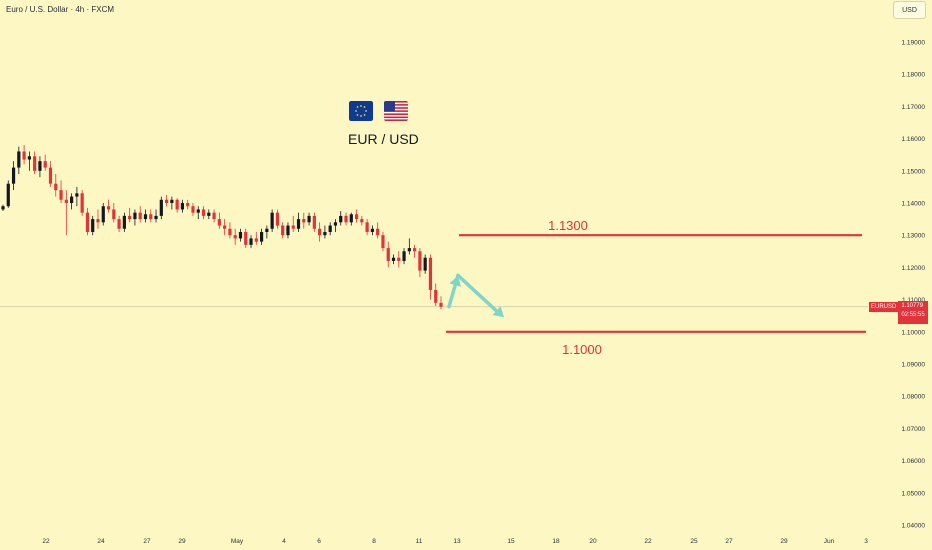  What do you see at coordinates (914, 429) in the screenshot?
I see `y-tick-label: 1.07000` at bounding box center [914, 429].